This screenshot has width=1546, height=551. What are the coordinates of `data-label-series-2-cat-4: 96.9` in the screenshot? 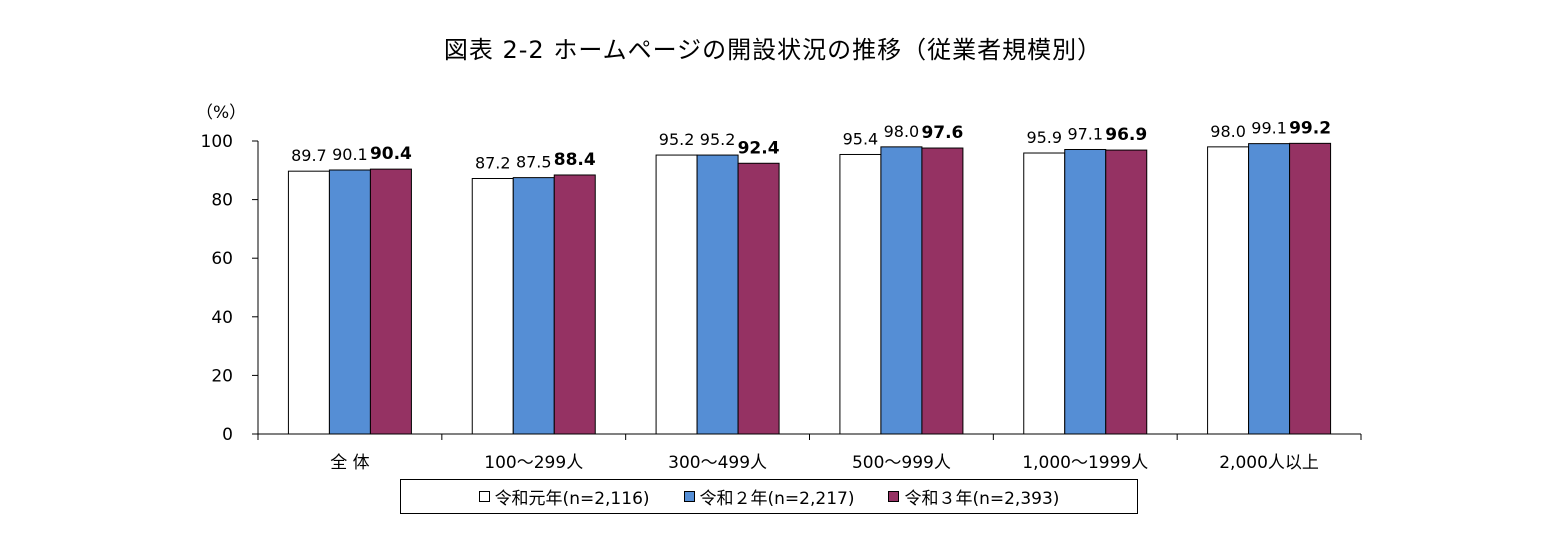 It's located at (1126, 135).